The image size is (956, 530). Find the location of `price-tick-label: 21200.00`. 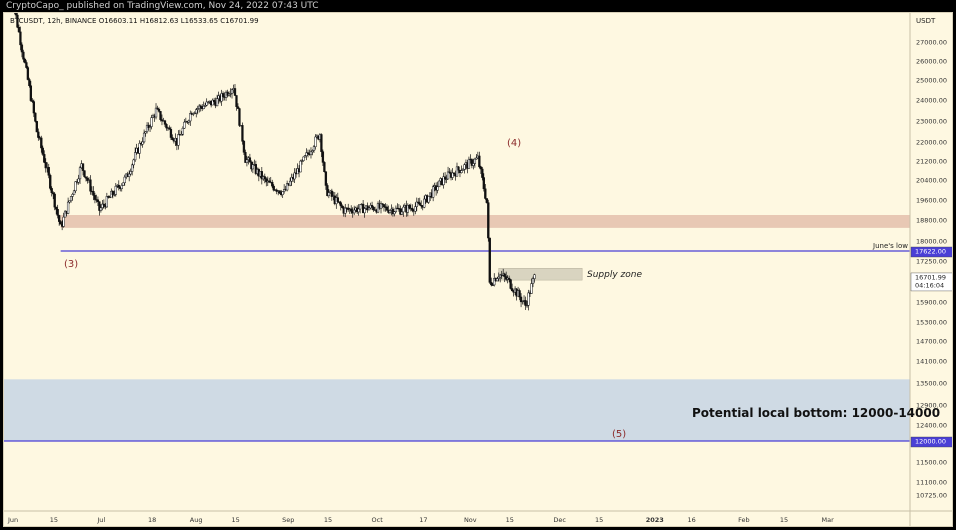

price-tick-label: 21200.00 is located at coordinates (931, 162).